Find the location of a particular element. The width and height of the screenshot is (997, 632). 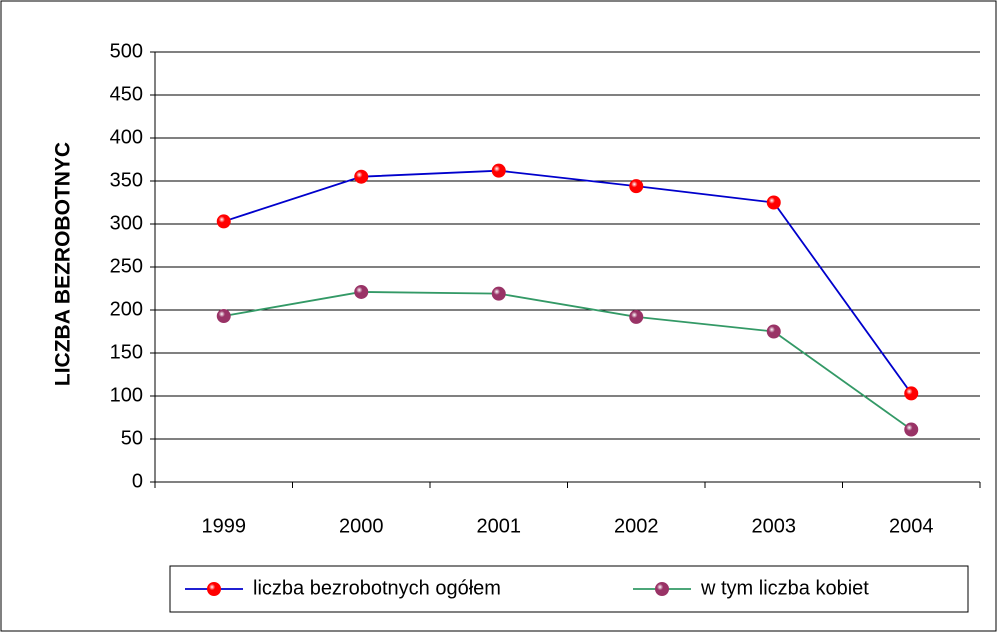

legend-label: liczba bezrobotnych ogółem is located at coordinates (377, 588).